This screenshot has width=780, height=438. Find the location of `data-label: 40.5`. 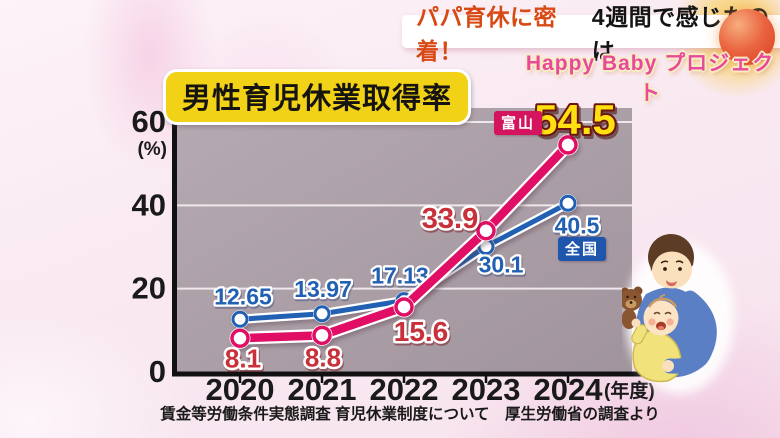

data-label: 40.5 is located at coordinates (577, 225).